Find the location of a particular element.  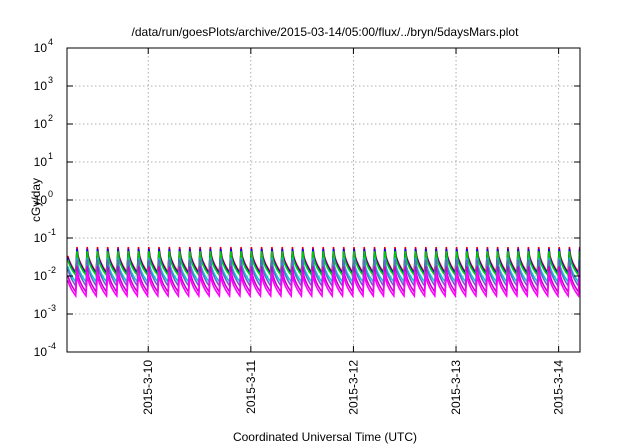

y-tick-exponent: 2 is located at coordinates (50, 118).